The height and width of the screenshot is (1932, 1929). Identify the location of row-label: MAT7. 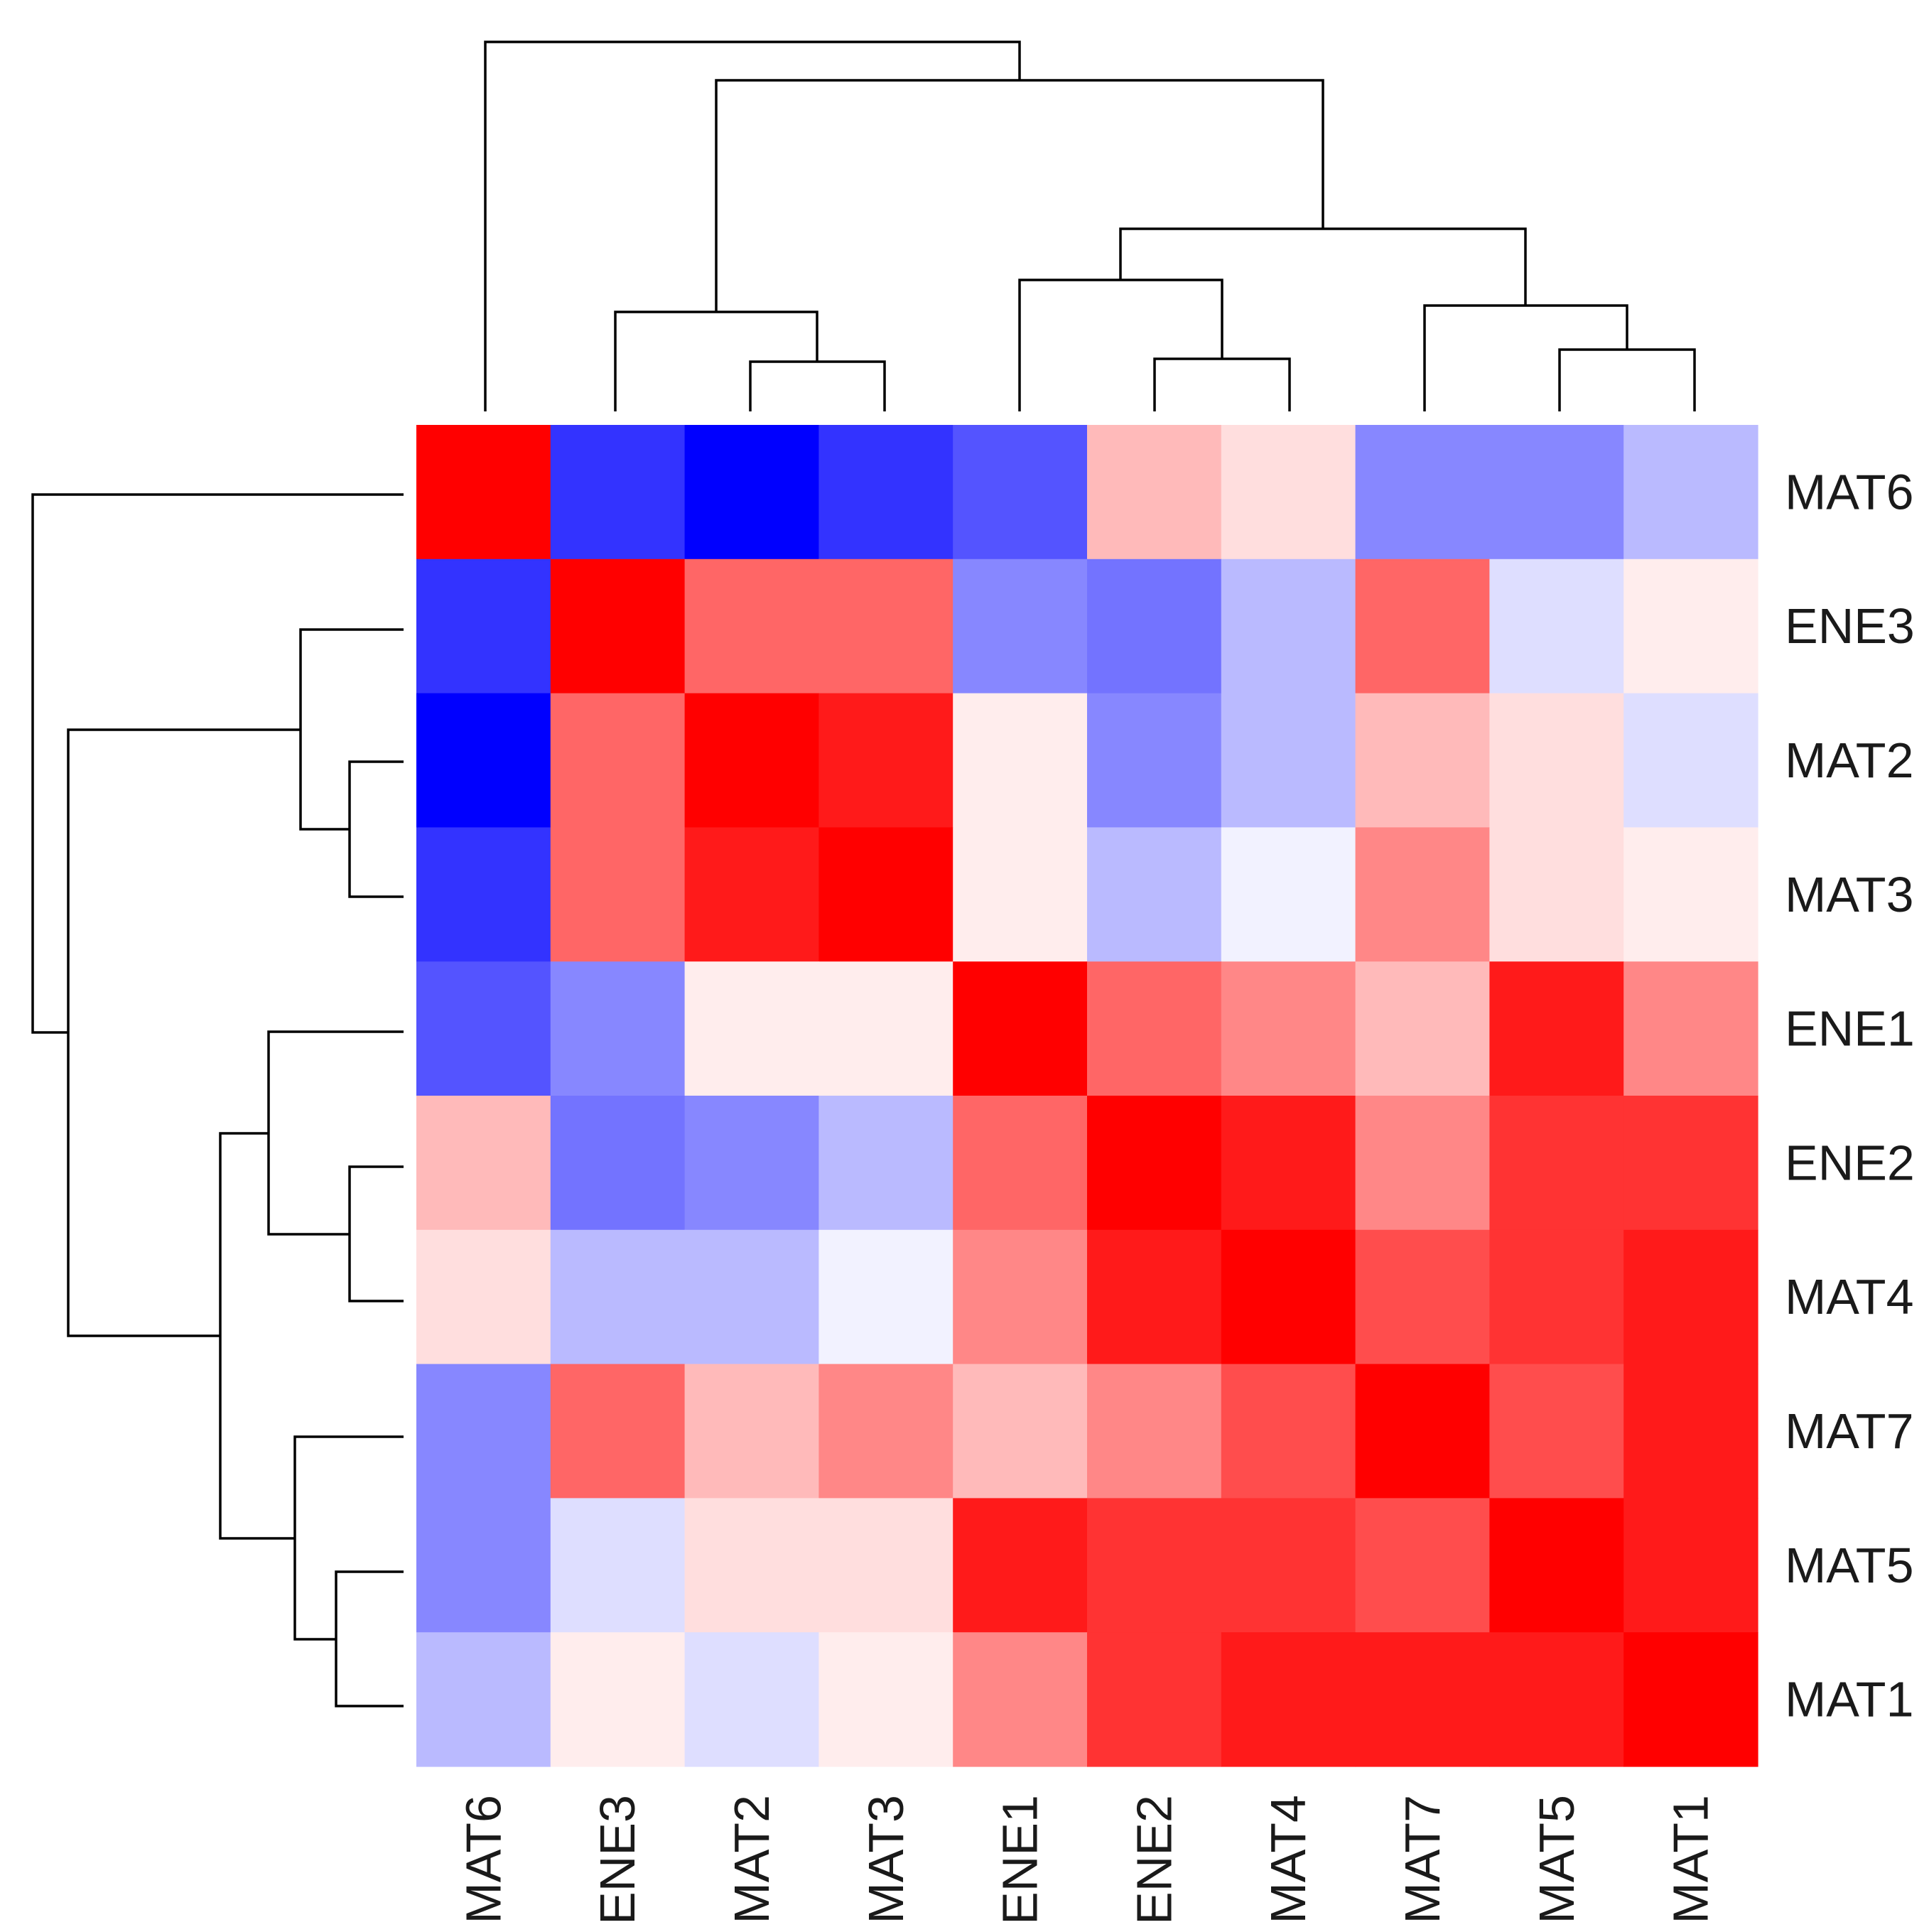
(1850, 1431).